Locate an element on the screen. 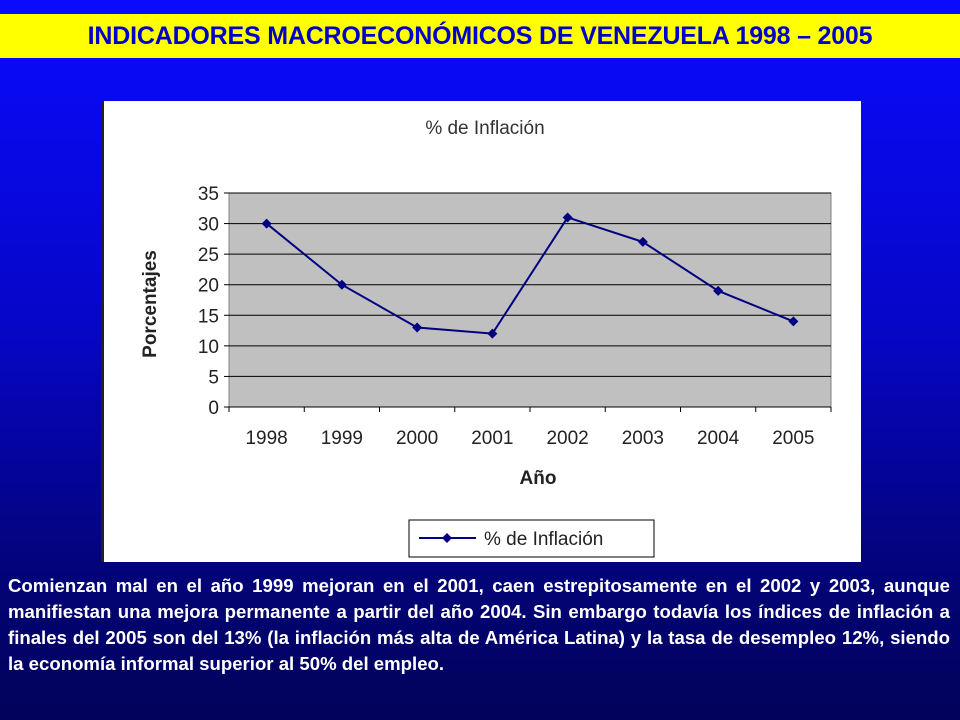 The height and width of the screenshot is (720, 960). x-tick-label: 2001 is located at coordinates (492, 438).